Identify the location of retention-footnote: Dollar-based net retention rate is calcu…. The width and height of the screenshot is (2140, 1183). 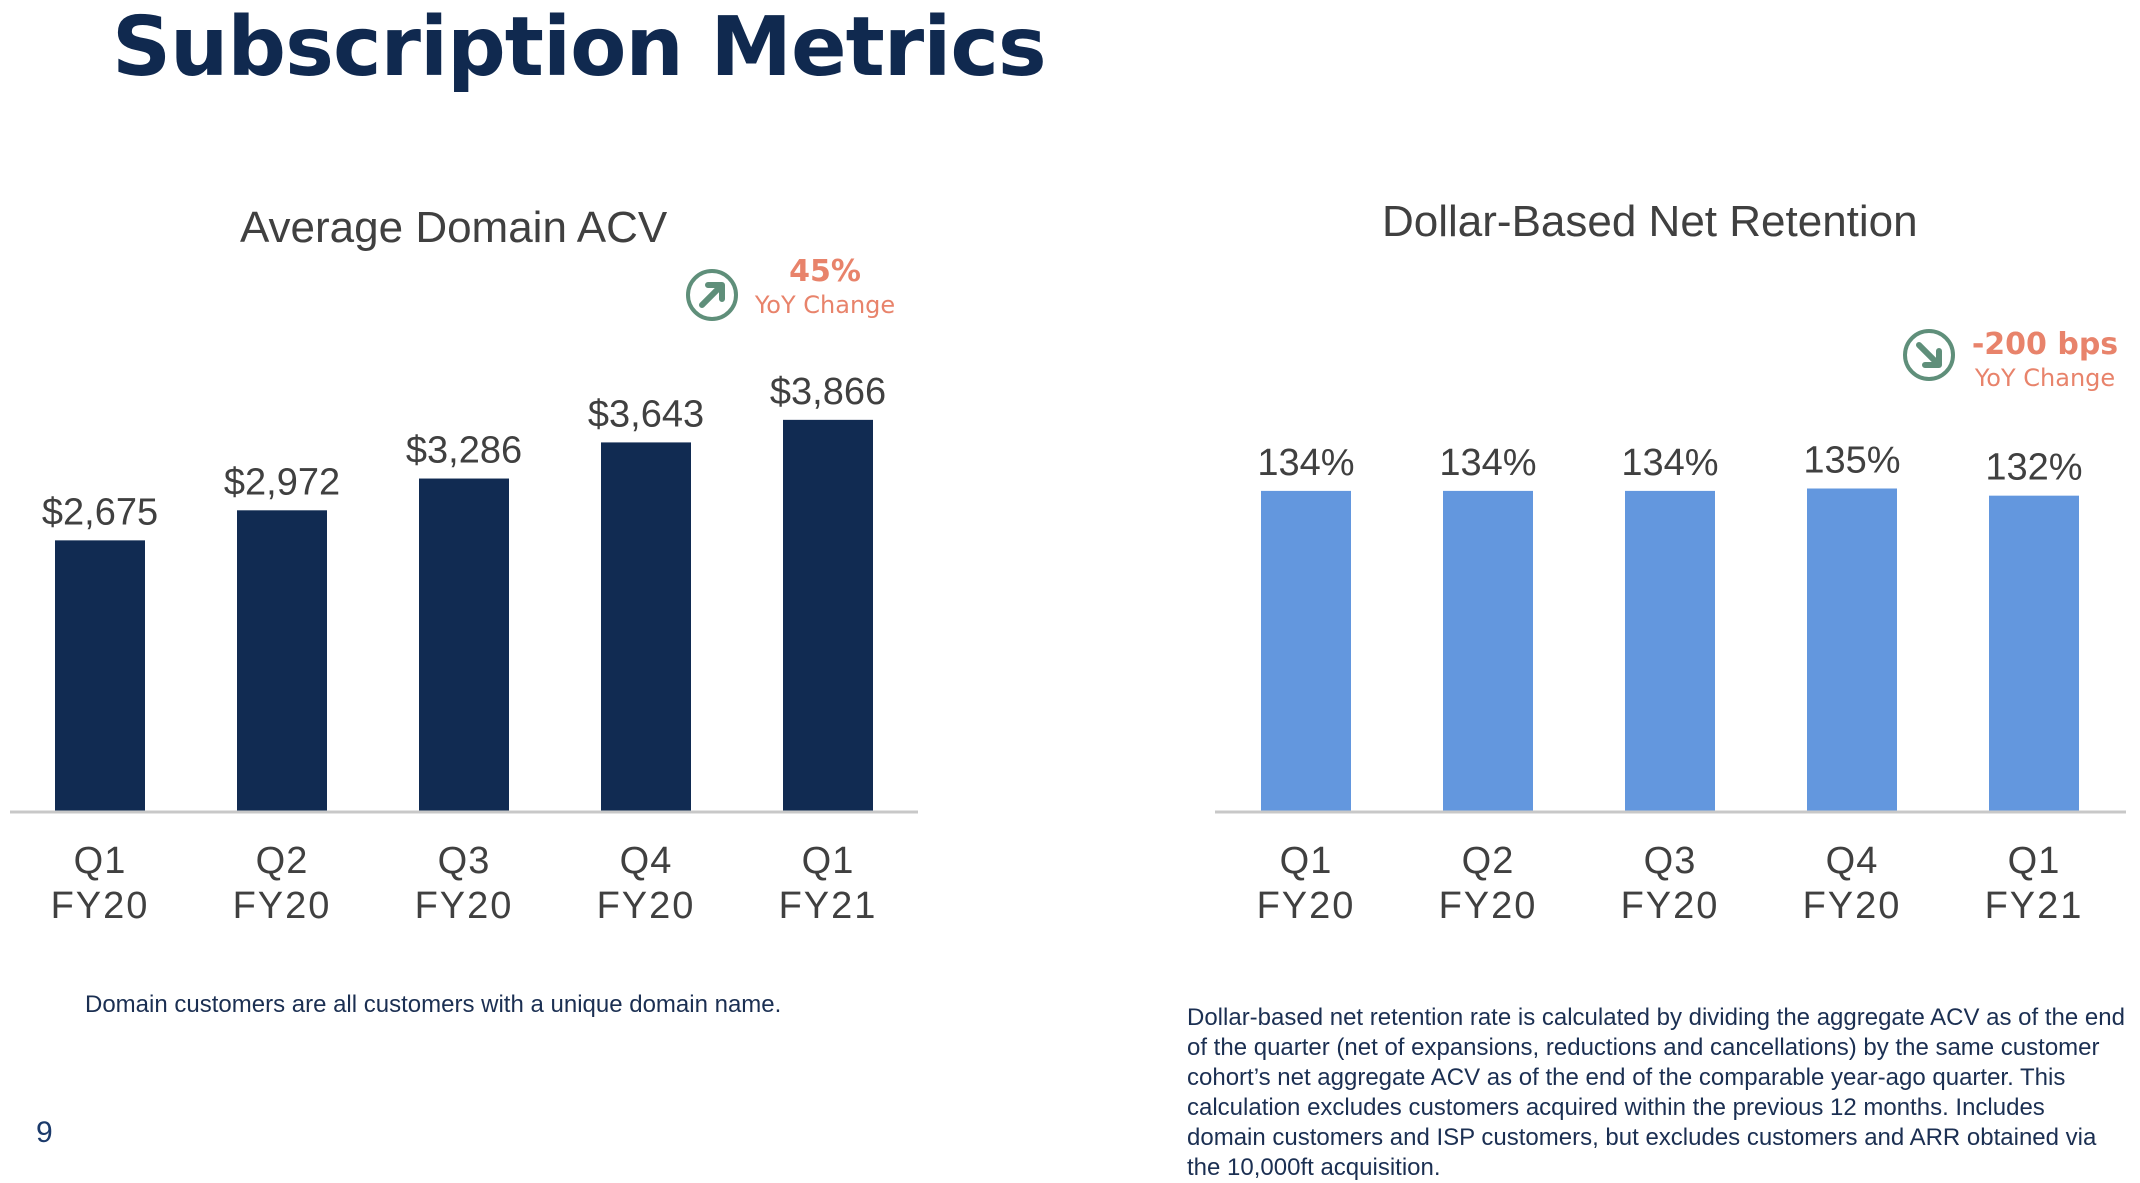
(1656, 1092).